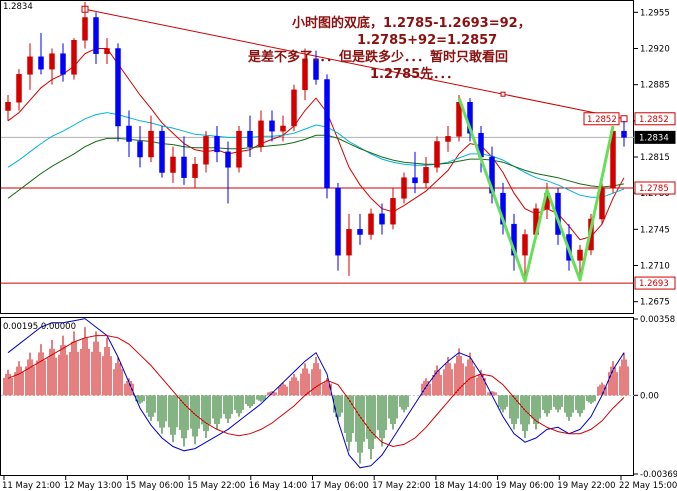  What do you see at coordinates (278, 486) in the screenshot?
I see `time-tick-label: 16 May 14:00` at bounding box center [278, 486].